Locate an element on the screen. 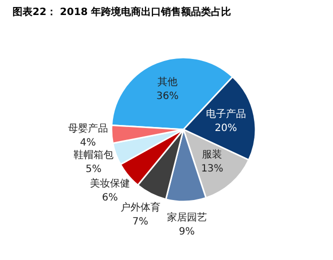 Image resolution: width=333 pixels, height=260 pixels. data-label: 9% is located at coordinates (186, 232).